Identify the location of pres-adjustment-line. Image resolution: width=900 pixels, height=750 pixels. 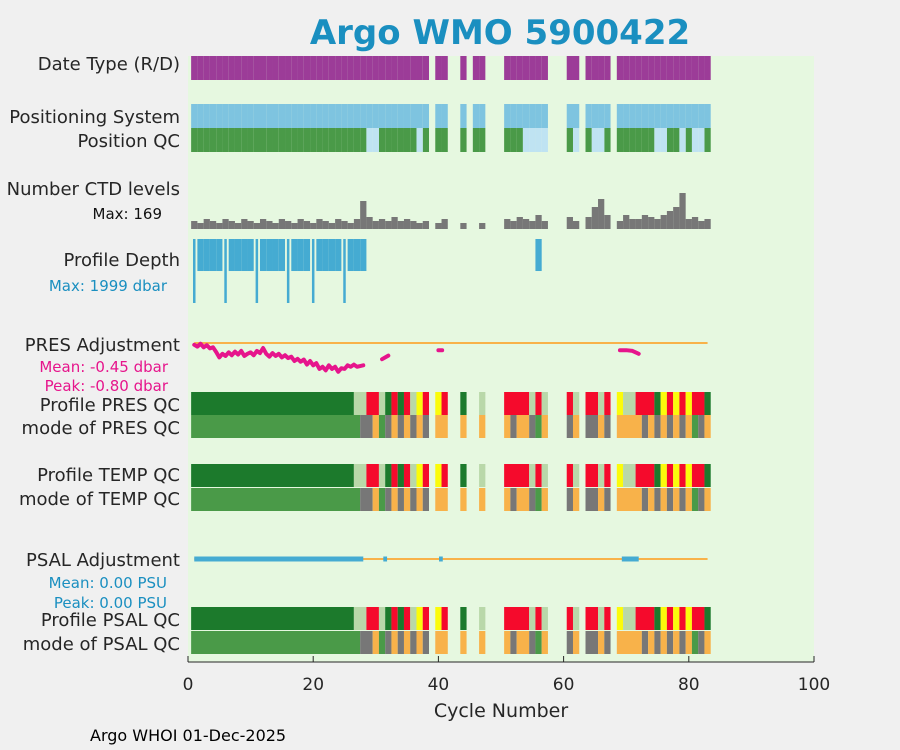
(385, 357).